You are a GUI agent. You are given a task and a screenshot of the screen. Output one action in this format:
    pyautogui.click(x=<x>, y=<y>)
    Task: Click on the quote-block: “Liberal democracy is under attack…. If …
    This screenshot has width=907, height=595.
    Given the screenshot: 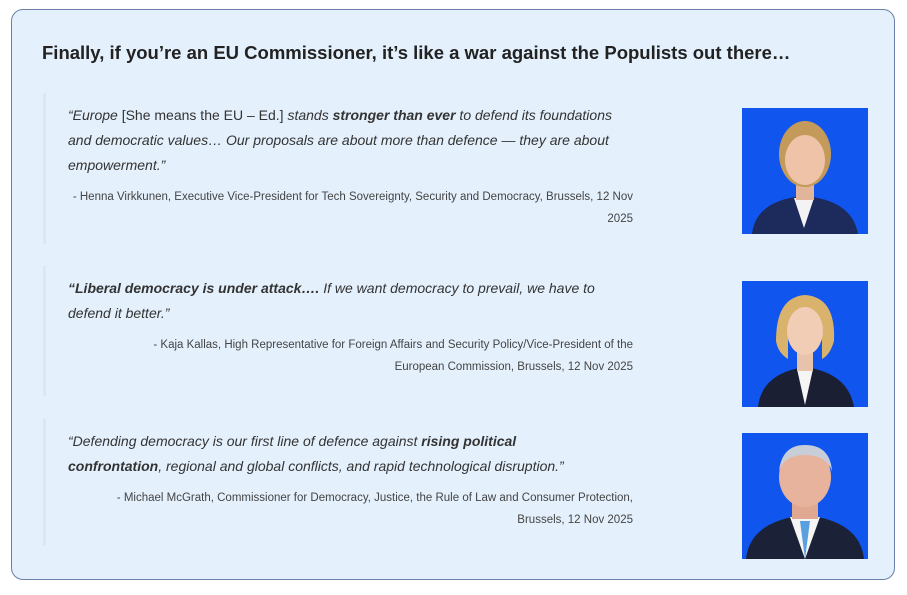 What is the action you would take?
    pyautogui.click(x=338, y=331)
    